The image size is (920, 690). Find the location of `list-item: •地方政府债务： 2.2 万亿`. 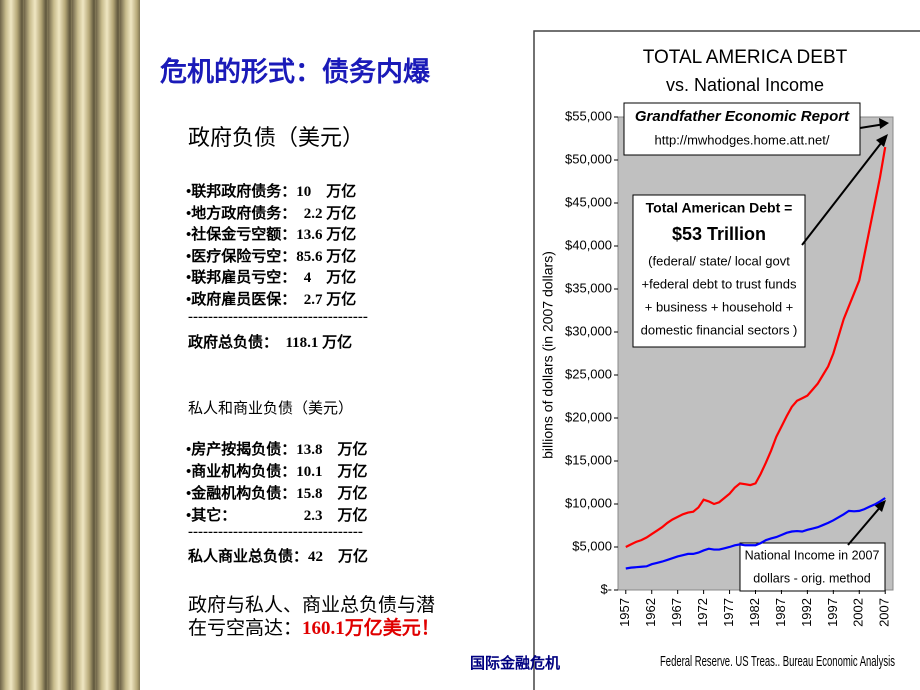

list-item: •地方政府债务： 2.2 万亿 is located at coordinates (271, 213).